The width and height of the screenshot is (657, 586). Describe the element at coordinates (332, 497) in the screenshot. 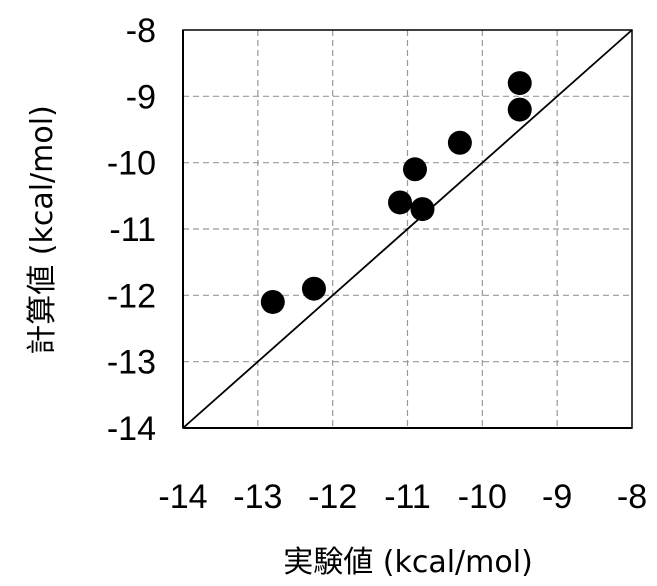

I see `x-tick-label: -12` at that location.